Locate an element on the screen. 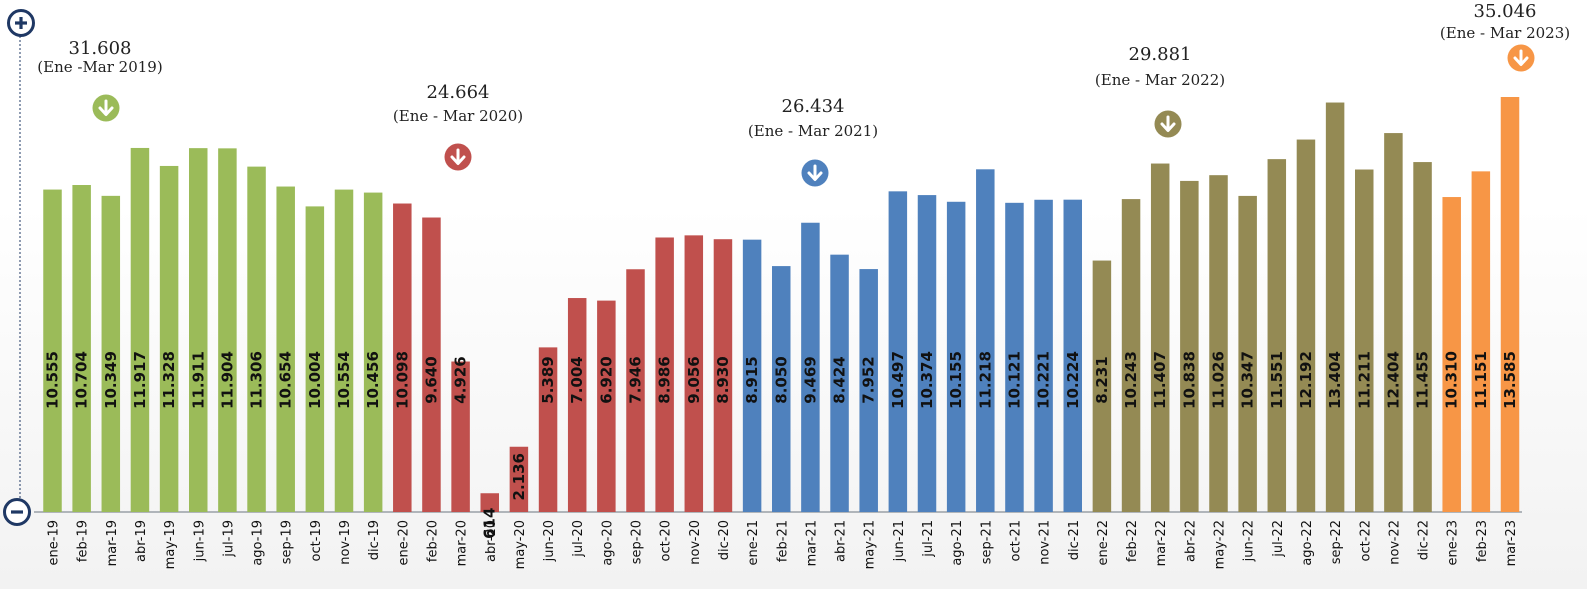 The height and width of the screenshot is (589, 1587). value-label-oct-19: 10.004 is located at coordinates (315, 380).